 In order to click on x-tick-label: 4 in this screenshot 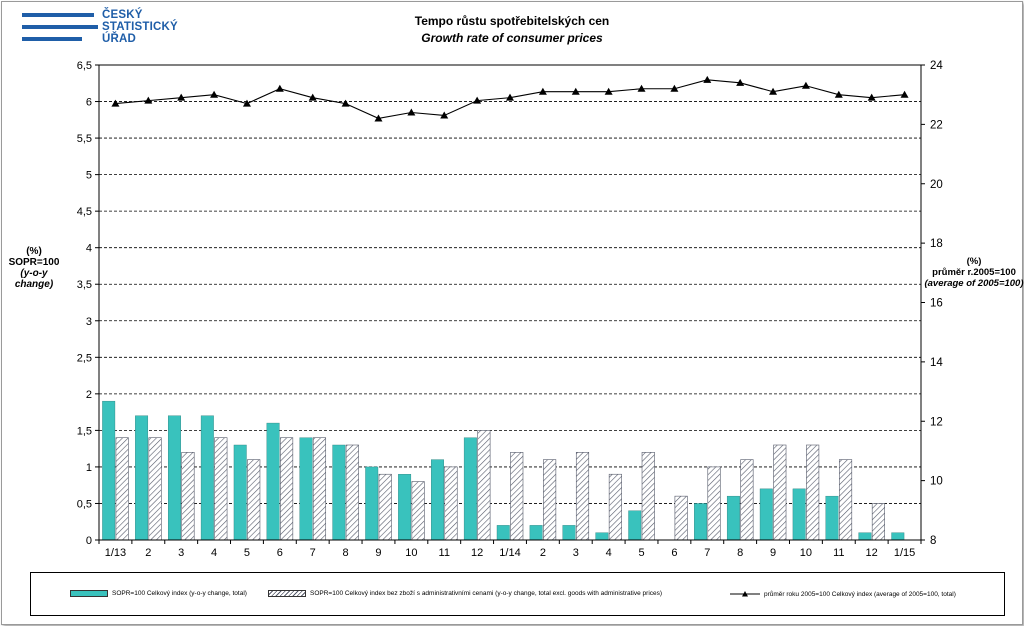, I will do `click(609, 553)`.